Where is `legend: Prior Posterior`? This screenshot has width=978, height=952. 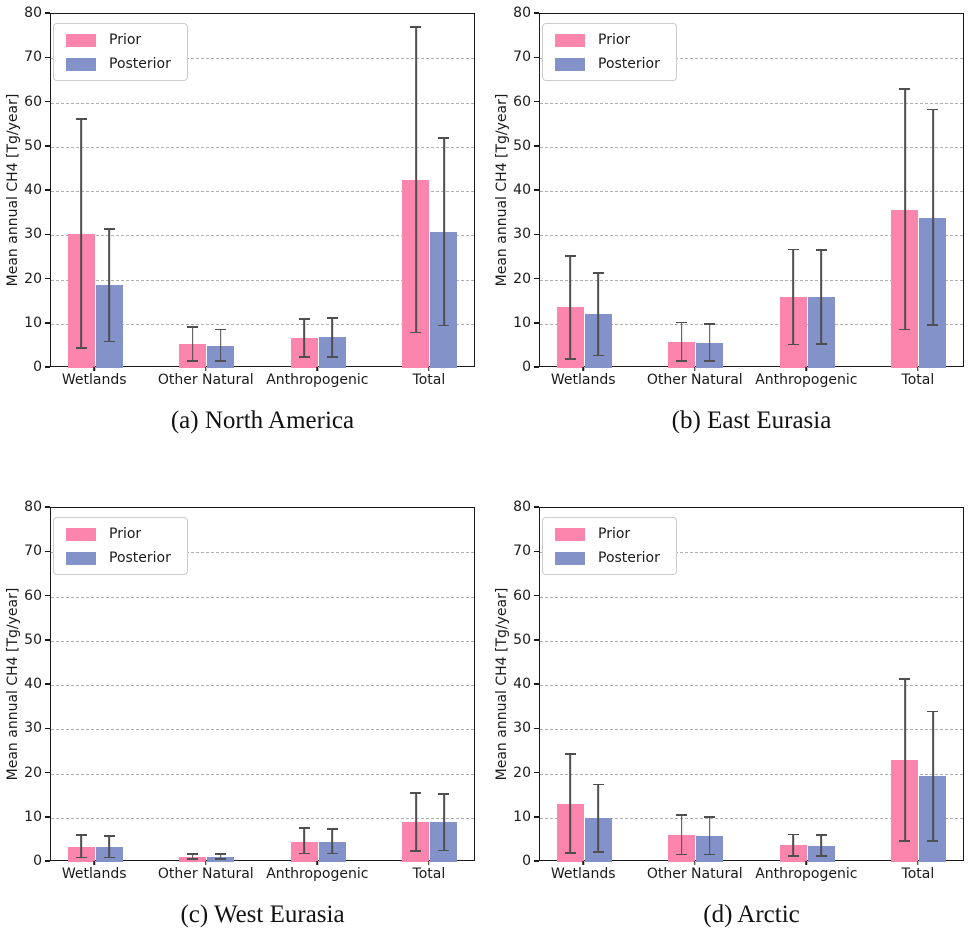
legend: Prior Posterior is located at coordinates (120, 52).